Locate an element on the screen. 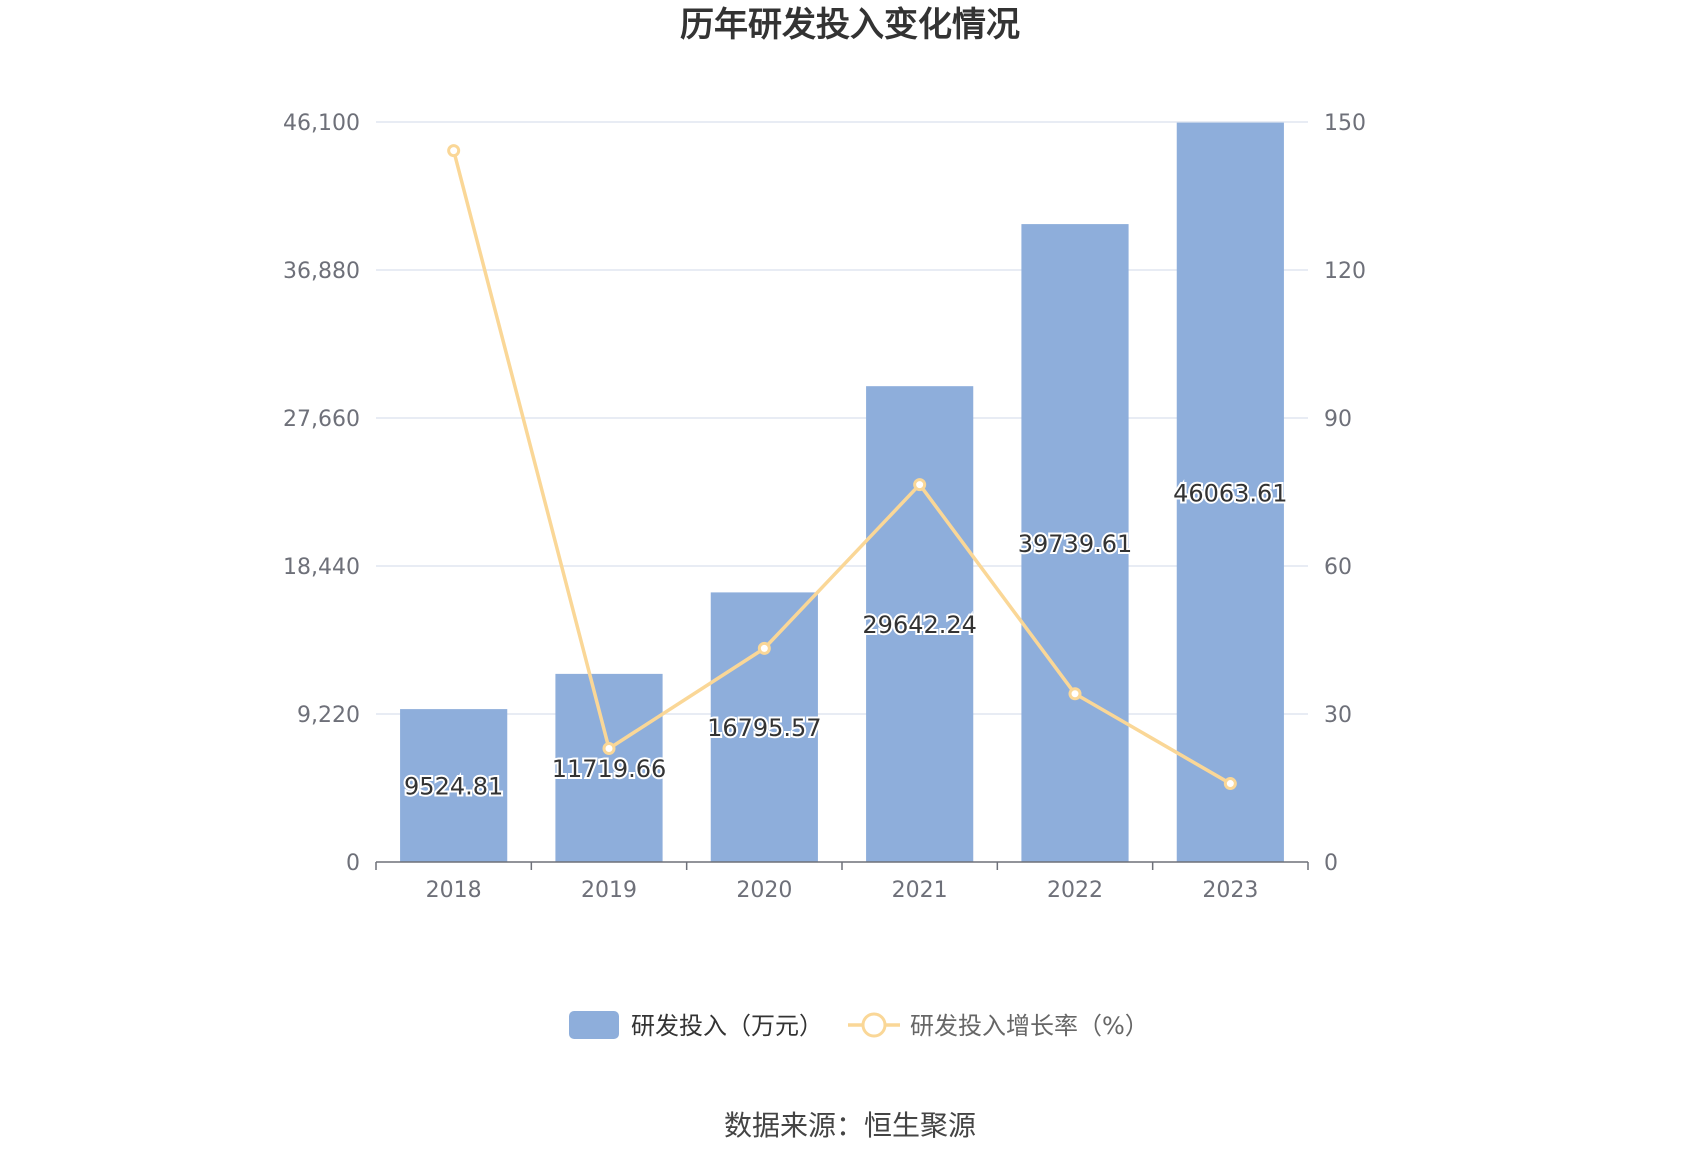 The width and height of the screenshot is (1700, 1154). bar-data-label: 46063.61 is located at coordinates (1230, 493).